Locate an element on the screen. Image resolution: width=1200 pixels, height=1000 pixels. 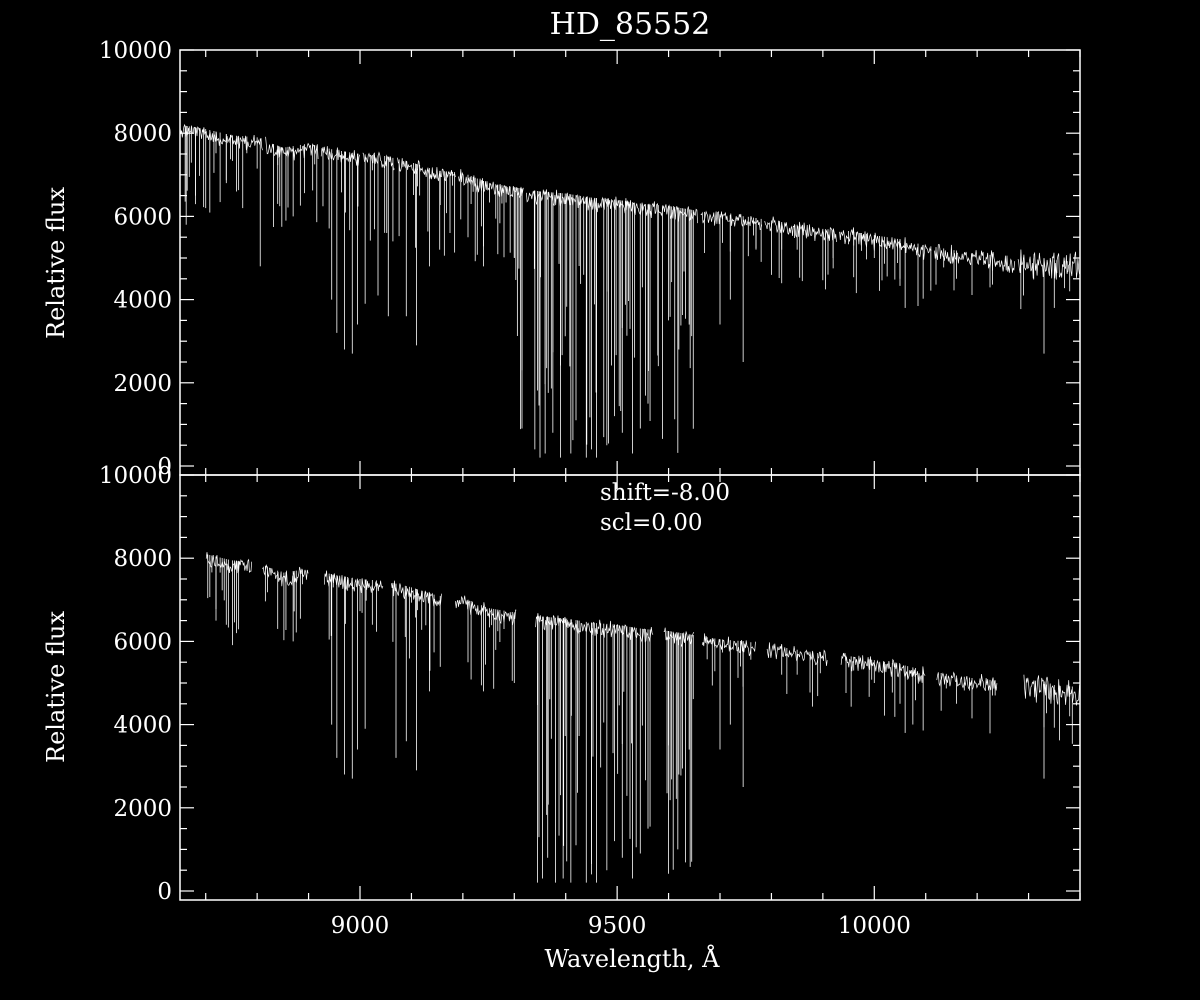
panel-top-ylabel: Relative flux is located at coordinates (56, 263).